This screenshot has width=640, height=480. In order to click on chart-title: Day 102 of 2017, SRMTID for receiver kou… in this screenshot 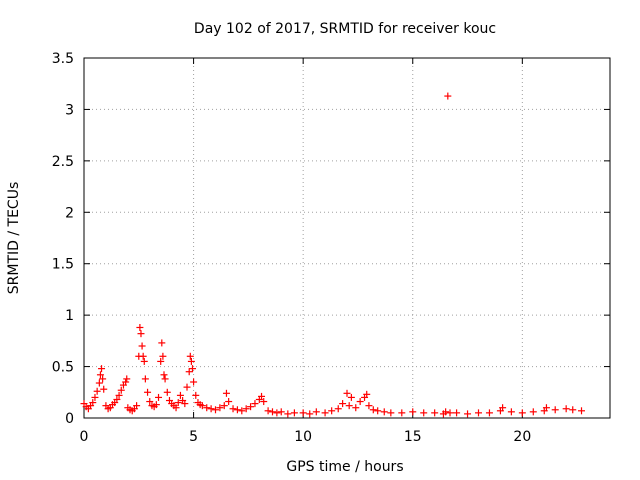, I will do `click(345, 29)`.